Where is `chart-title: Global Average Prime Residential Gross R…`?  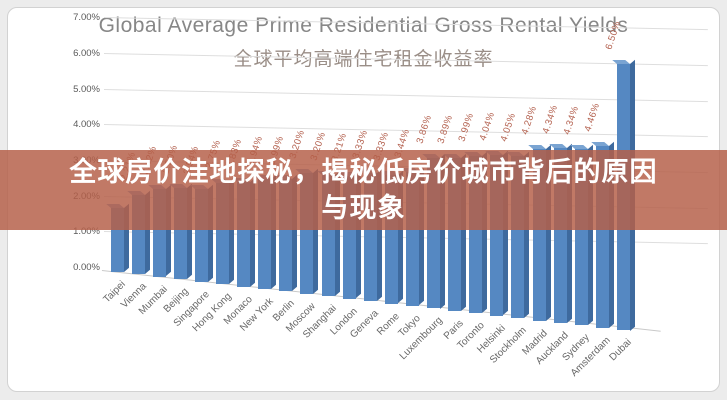 chart-title: Global Average Prime Residential Gross R… is located at coordinates (363, 25).